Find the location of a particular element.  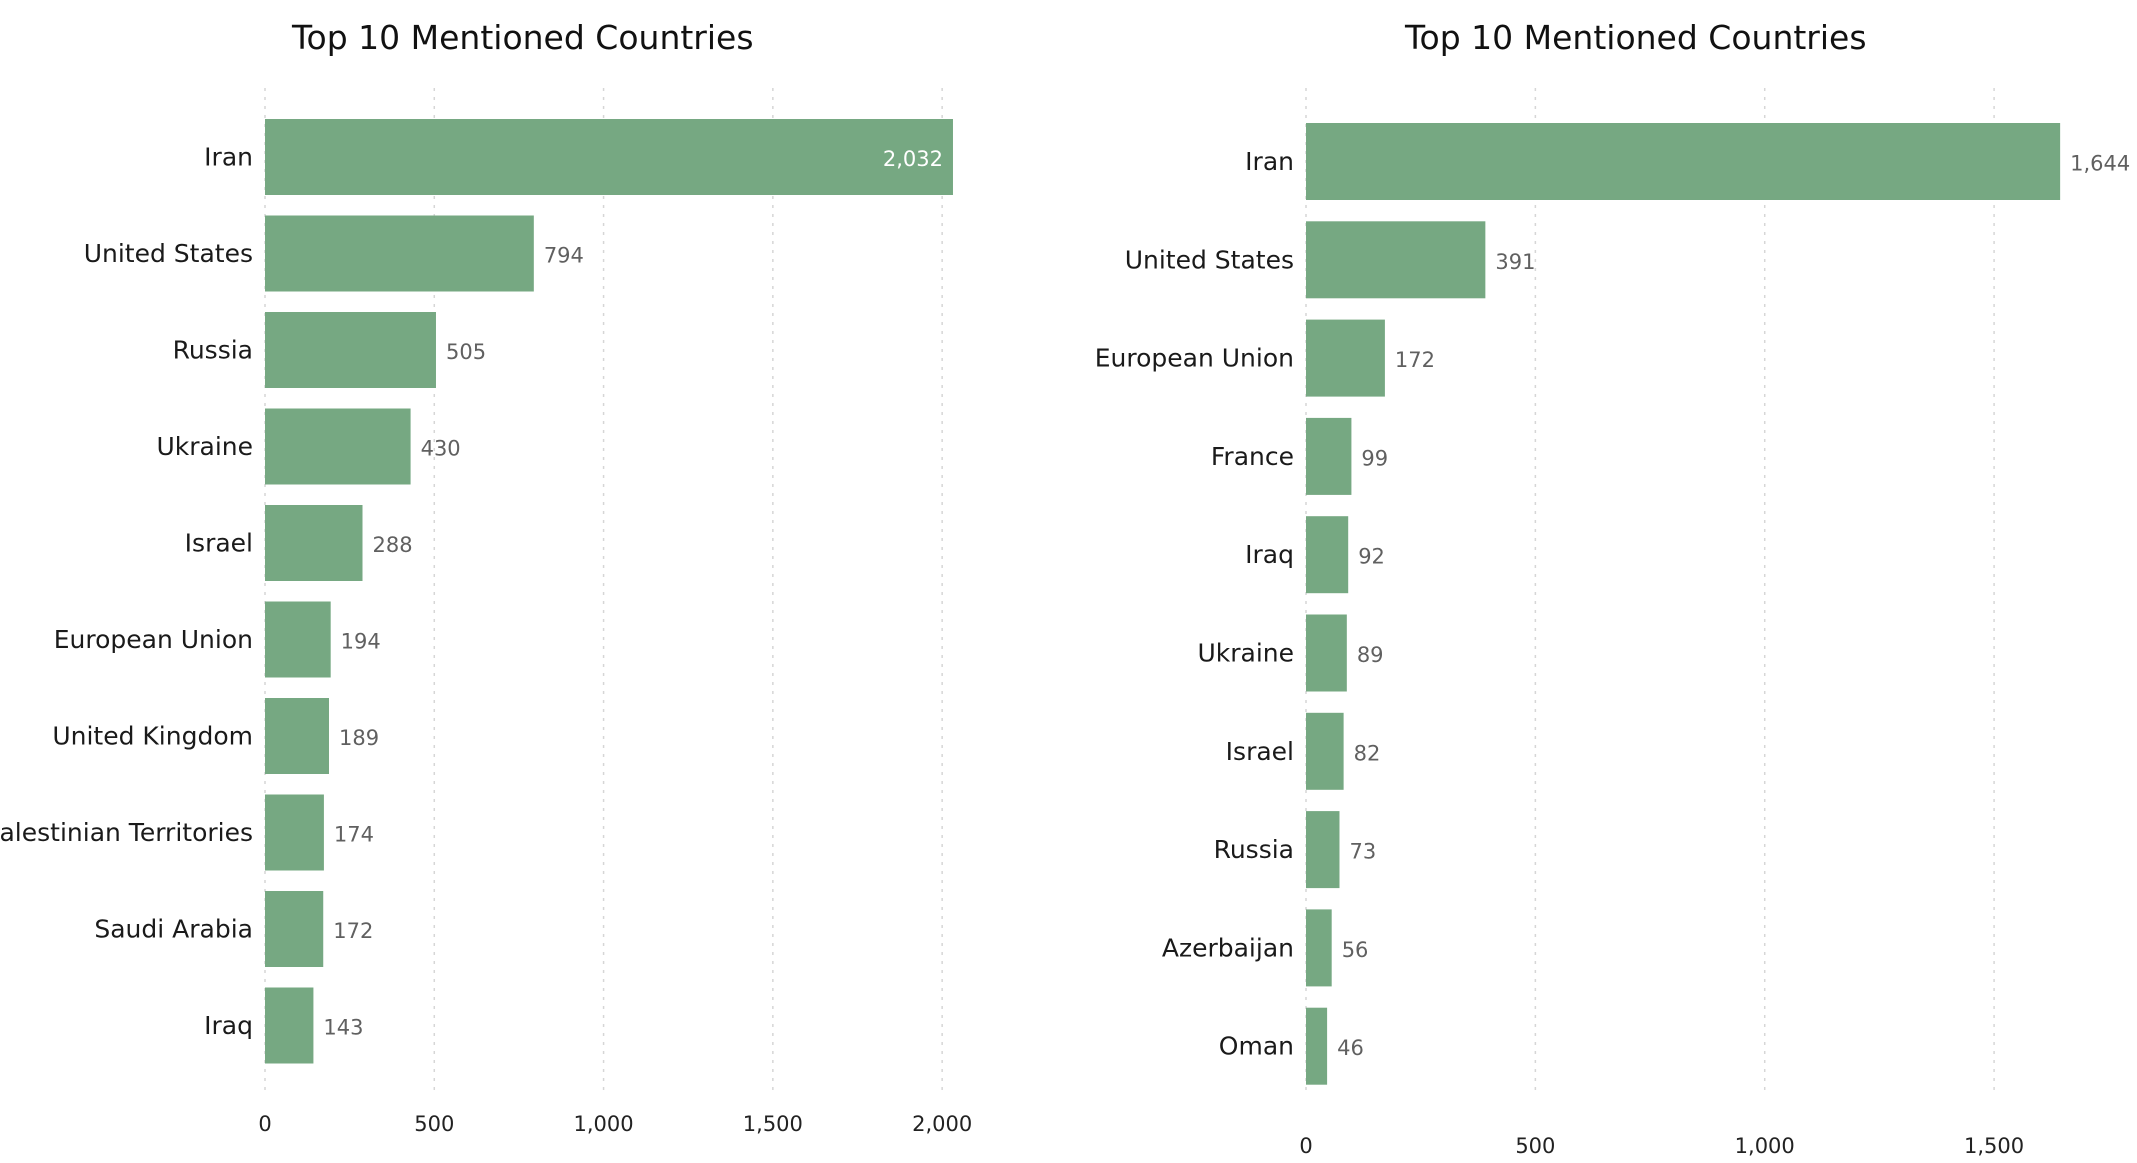

data-label: 189 is located at coordinates (359, 738).